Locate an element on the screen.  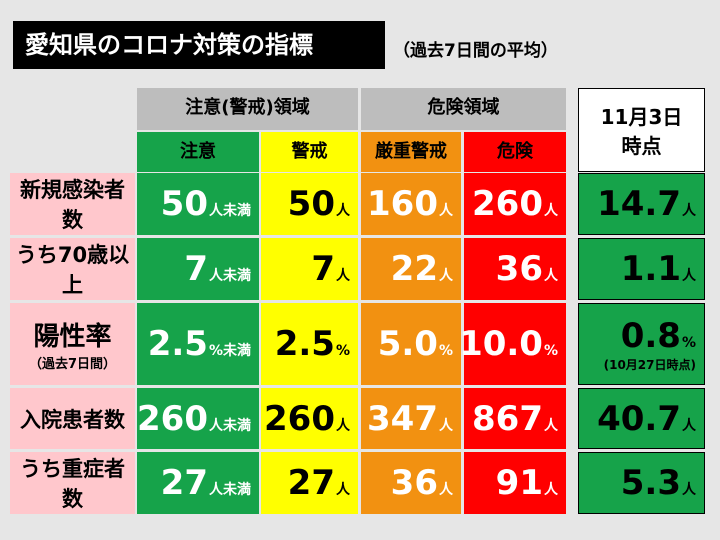
cell-danger: 867人 is located at coordinates (515, 418).